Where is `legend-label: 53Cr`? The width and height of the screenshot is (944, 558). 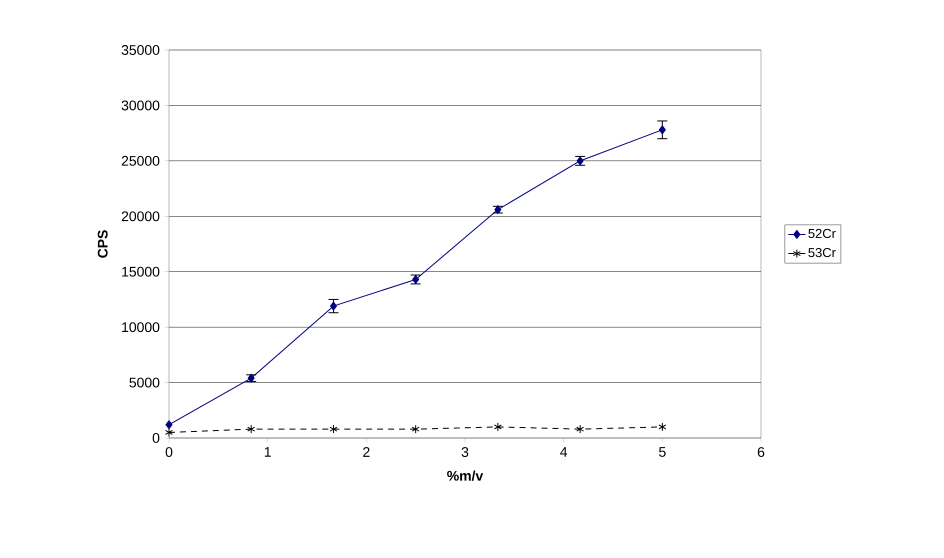
legend-label: 53Cr is located at coordinates (822, 253).